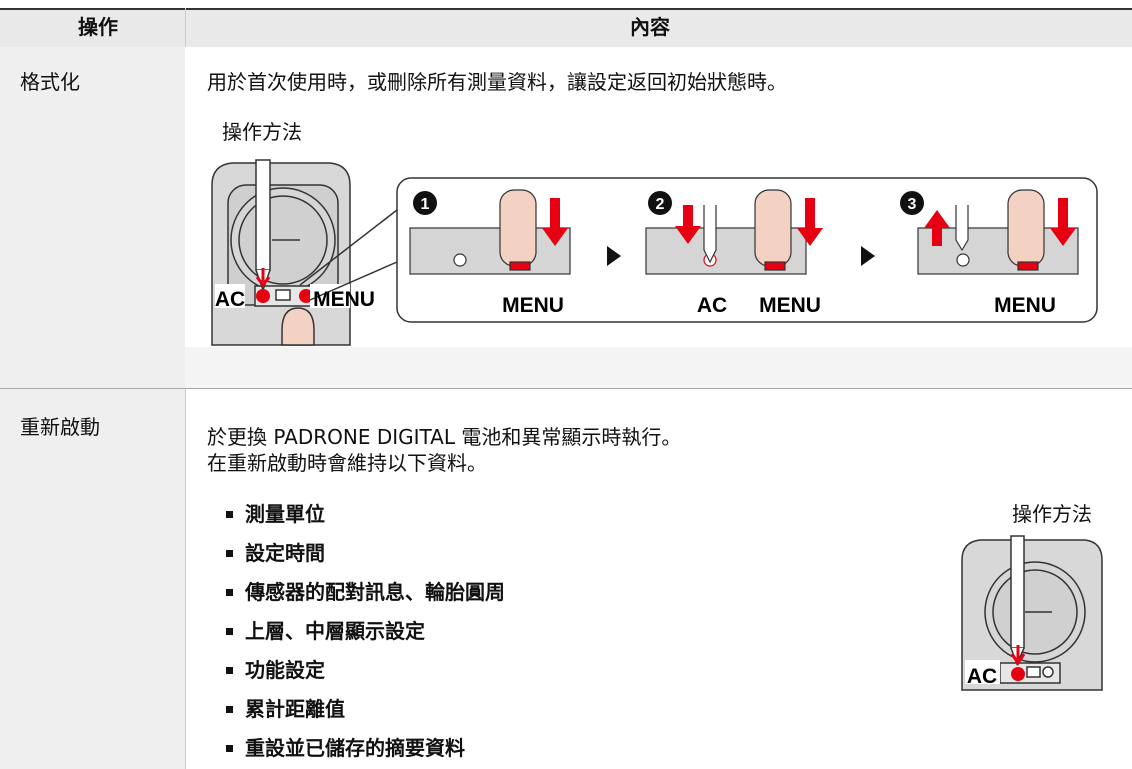 The height and width of the screenshot is (769, 1132). What do you see at coordinates (809, 222) in the screenshot?
I see `arrows` at bounding box center [809, 222].